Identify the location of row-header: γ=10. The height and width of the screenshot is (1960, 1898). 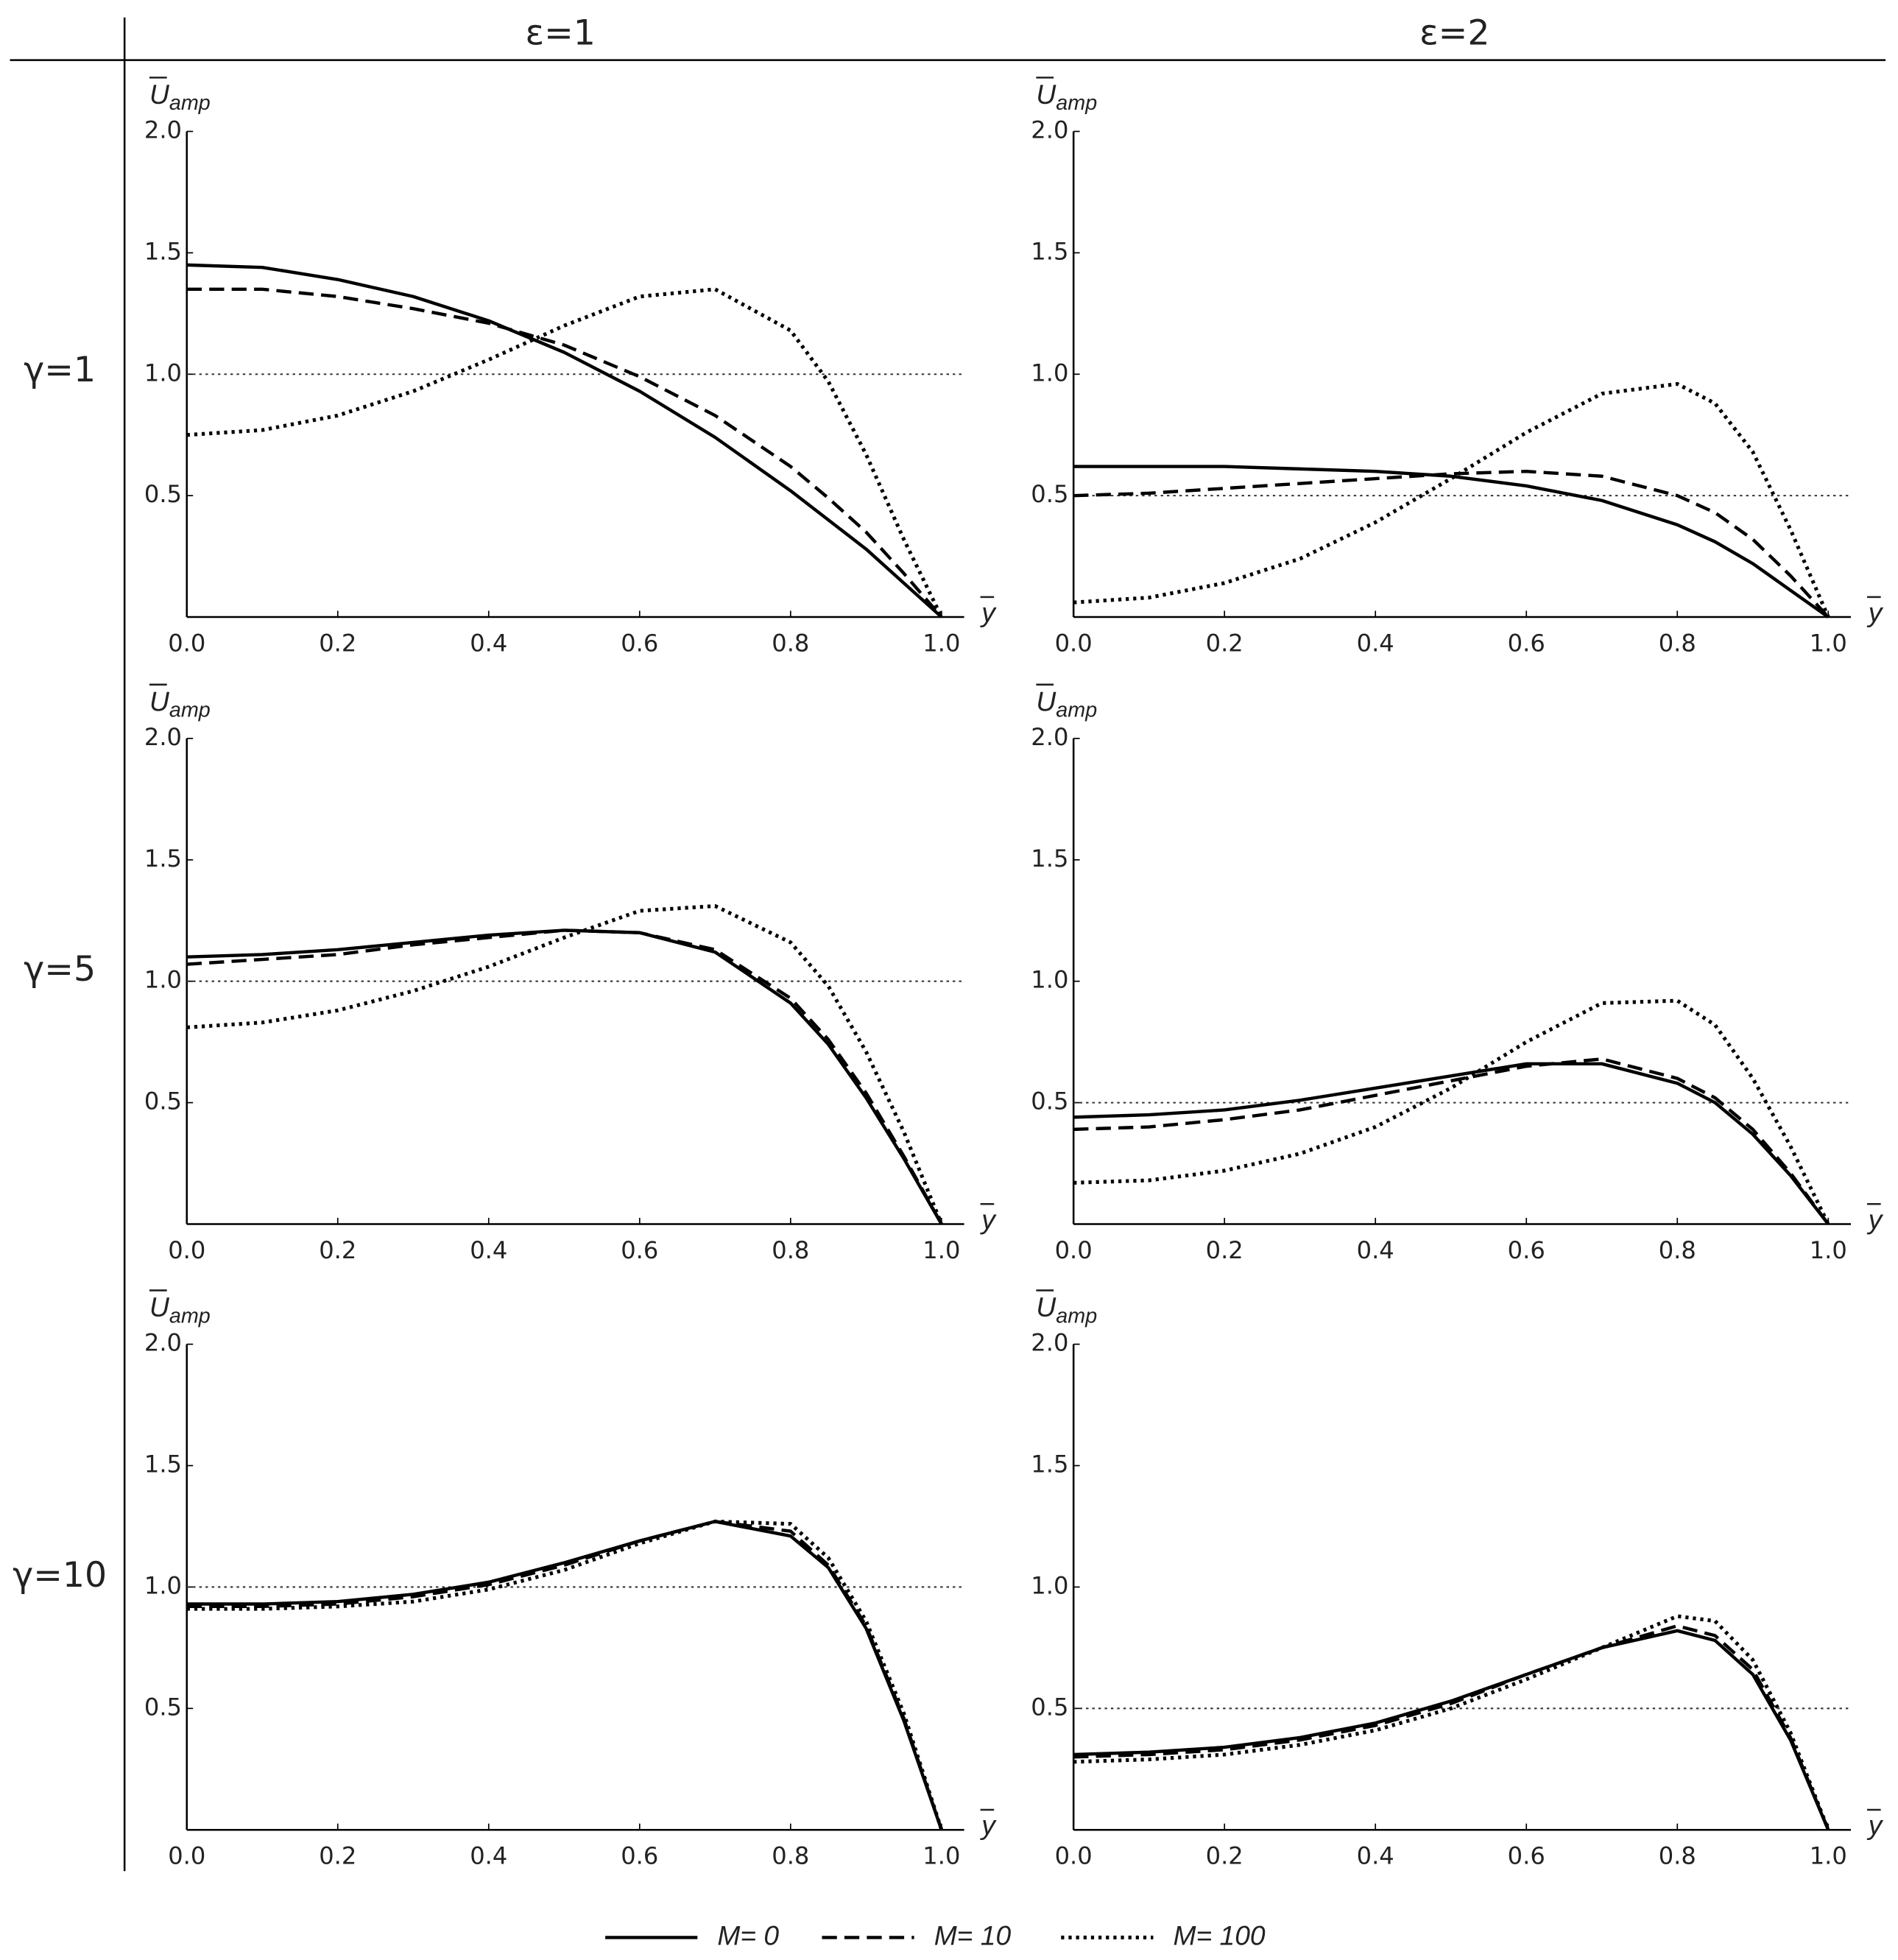
(60, 1576).